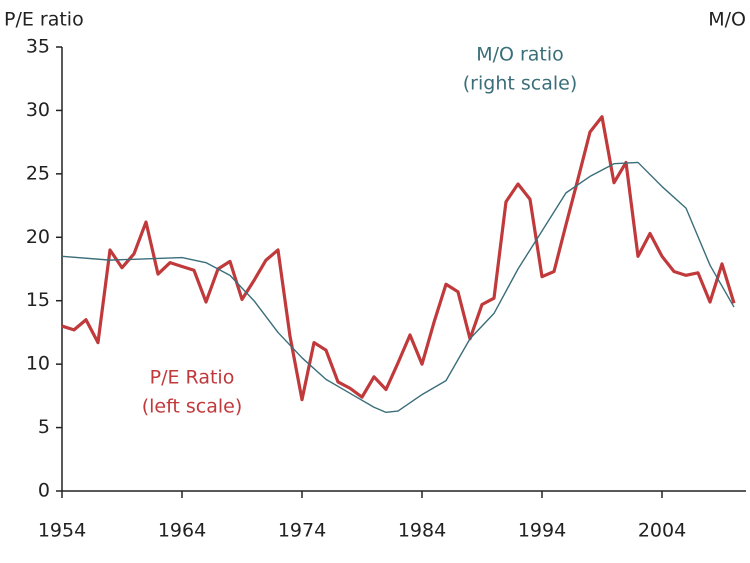 The image size is (750, 563). What do you see at coordinates (727, 20) in the screenshot?
I see `y2-axis-label: M/O` at bounding box center [727, 20].